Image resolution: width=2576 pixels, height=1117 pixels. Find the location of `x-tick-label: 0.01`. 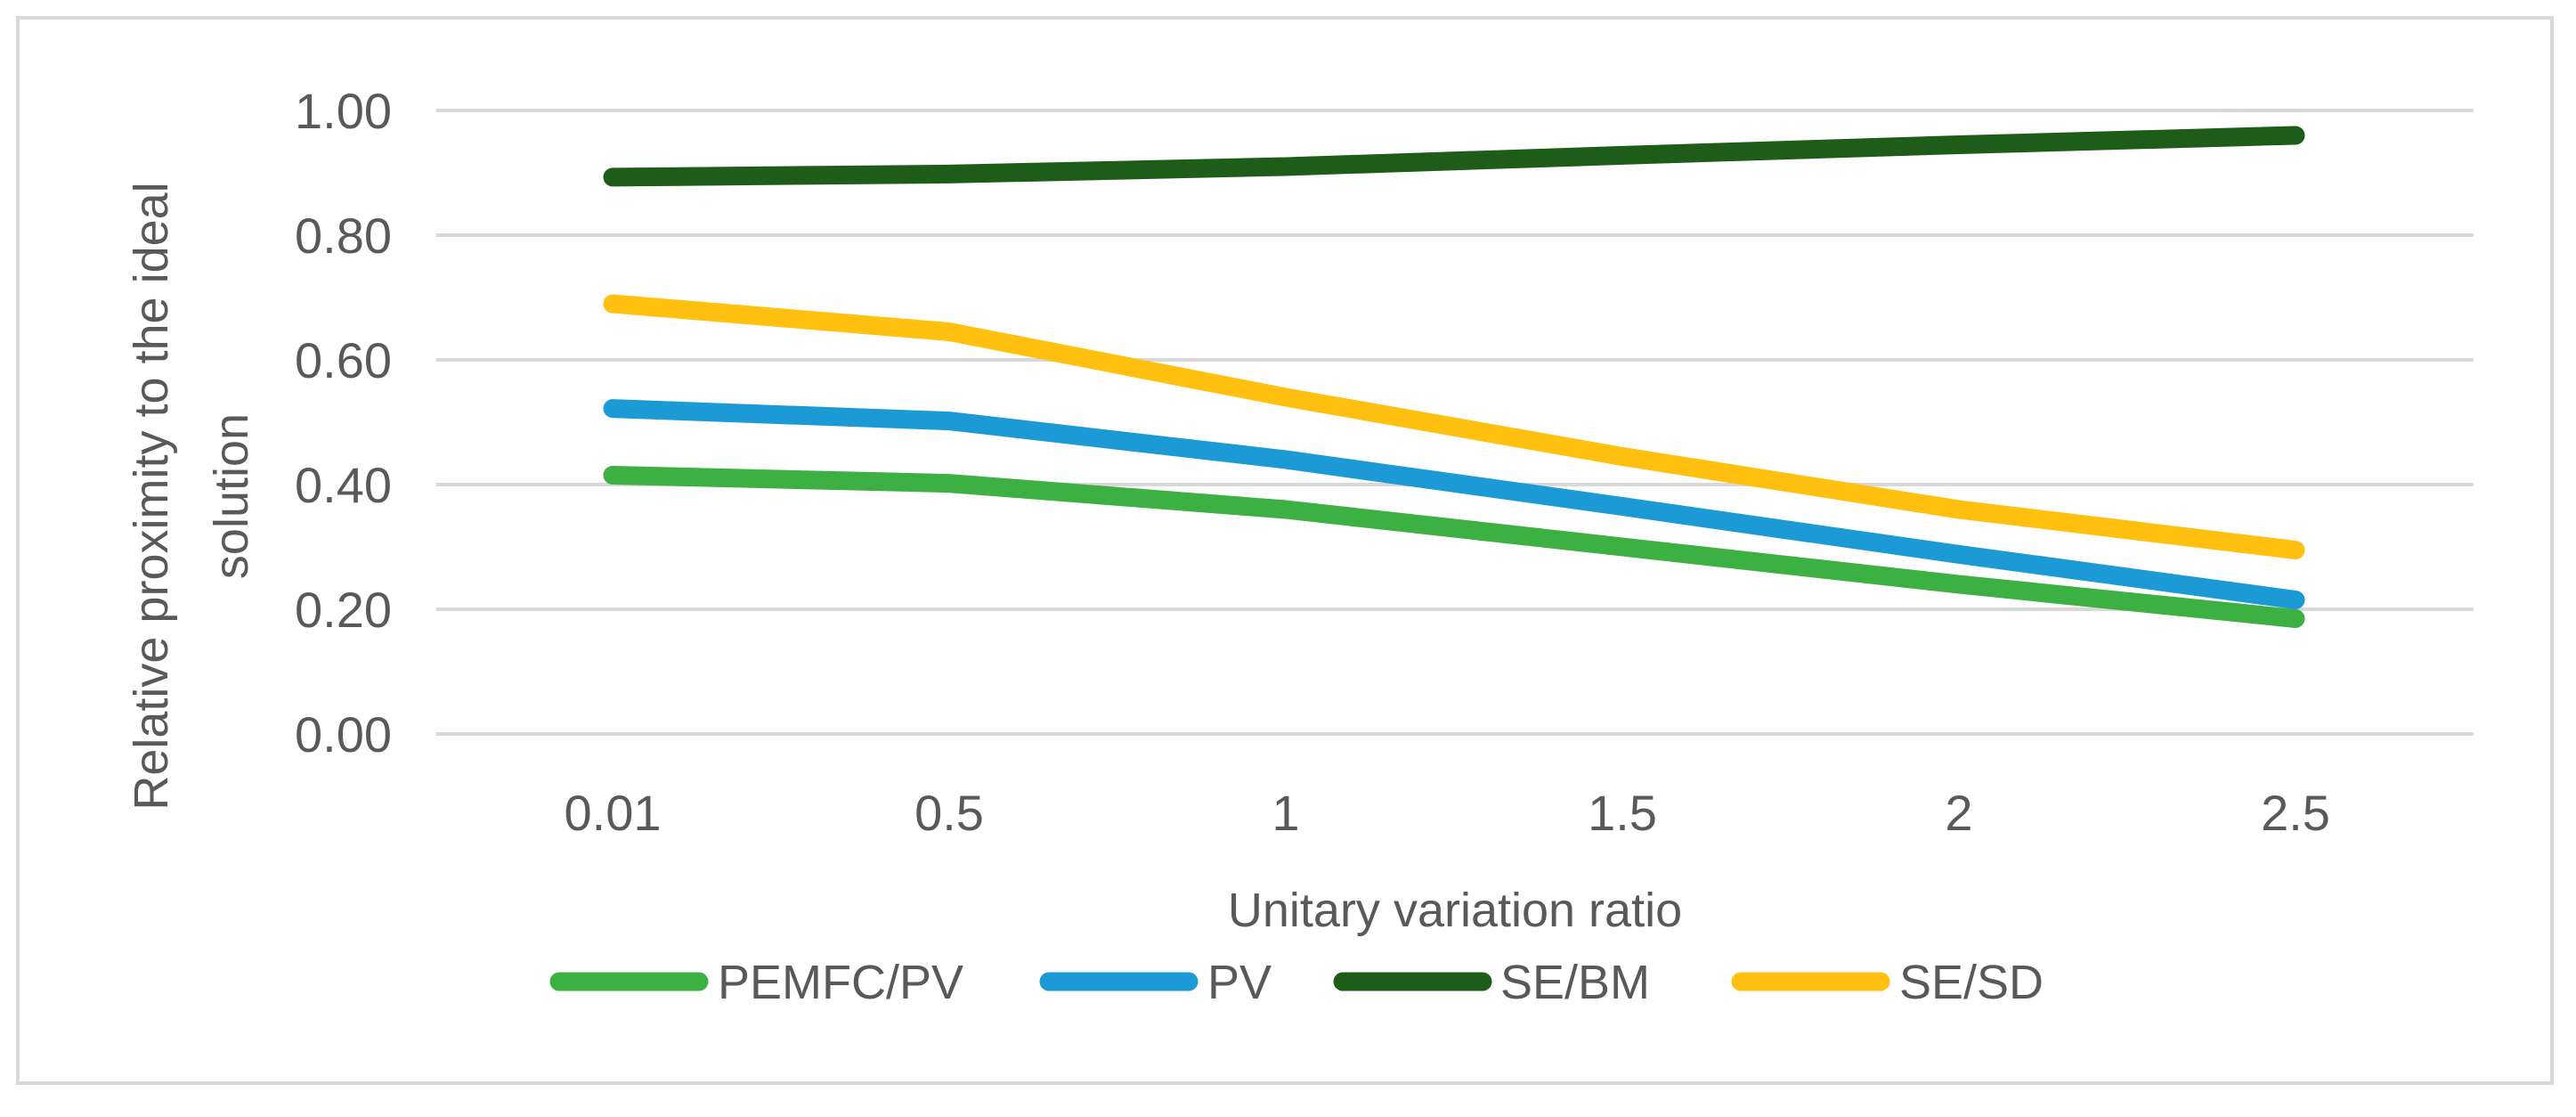

x-tick-label: 0.01 is located at coordinates (613, 813).